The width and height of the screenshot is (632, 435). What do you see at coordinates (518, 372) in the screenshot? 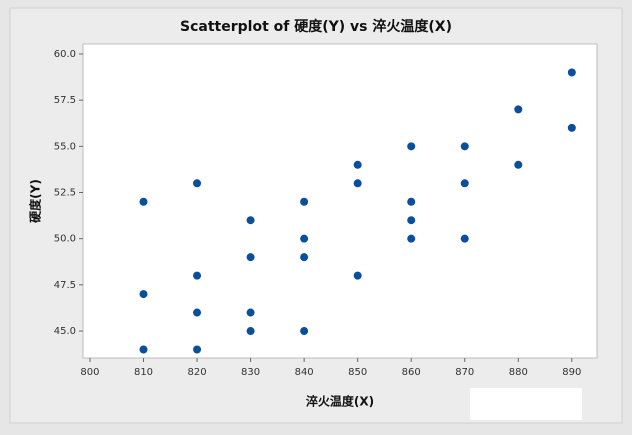
I see `x-tick-label: 880` at bounding box center [518, 372].